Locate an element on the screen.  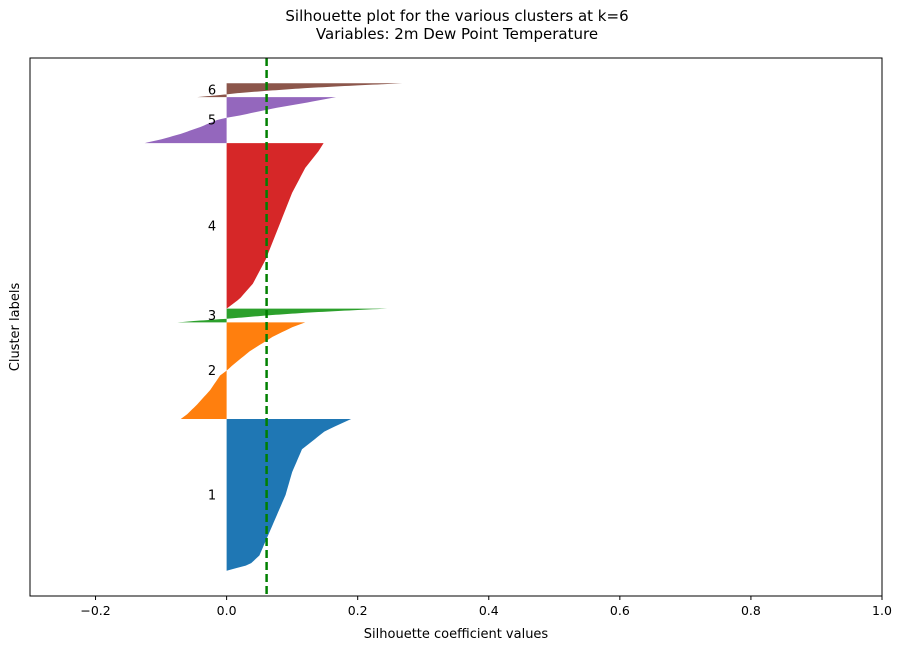
x-axis: −0.2 0.0 0.2 0.4 0.6 0.8 1.0 is located at coordinates (486, 607).